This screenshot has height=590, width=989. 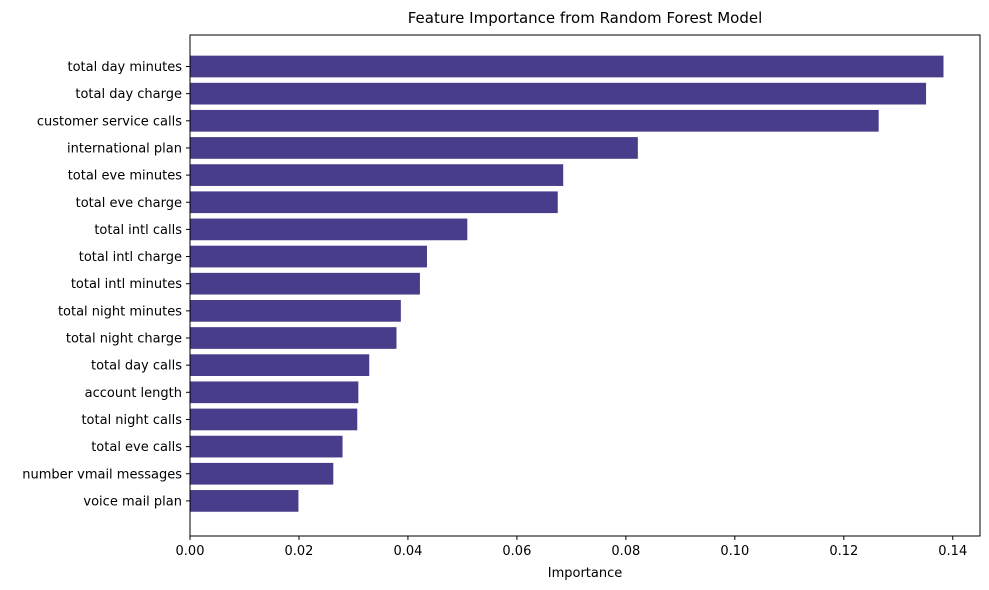 What do you see at coordinates (407, 551) in the screenshot?
I see `x-tick-label: 0.04` at bounding box center [407, 551].